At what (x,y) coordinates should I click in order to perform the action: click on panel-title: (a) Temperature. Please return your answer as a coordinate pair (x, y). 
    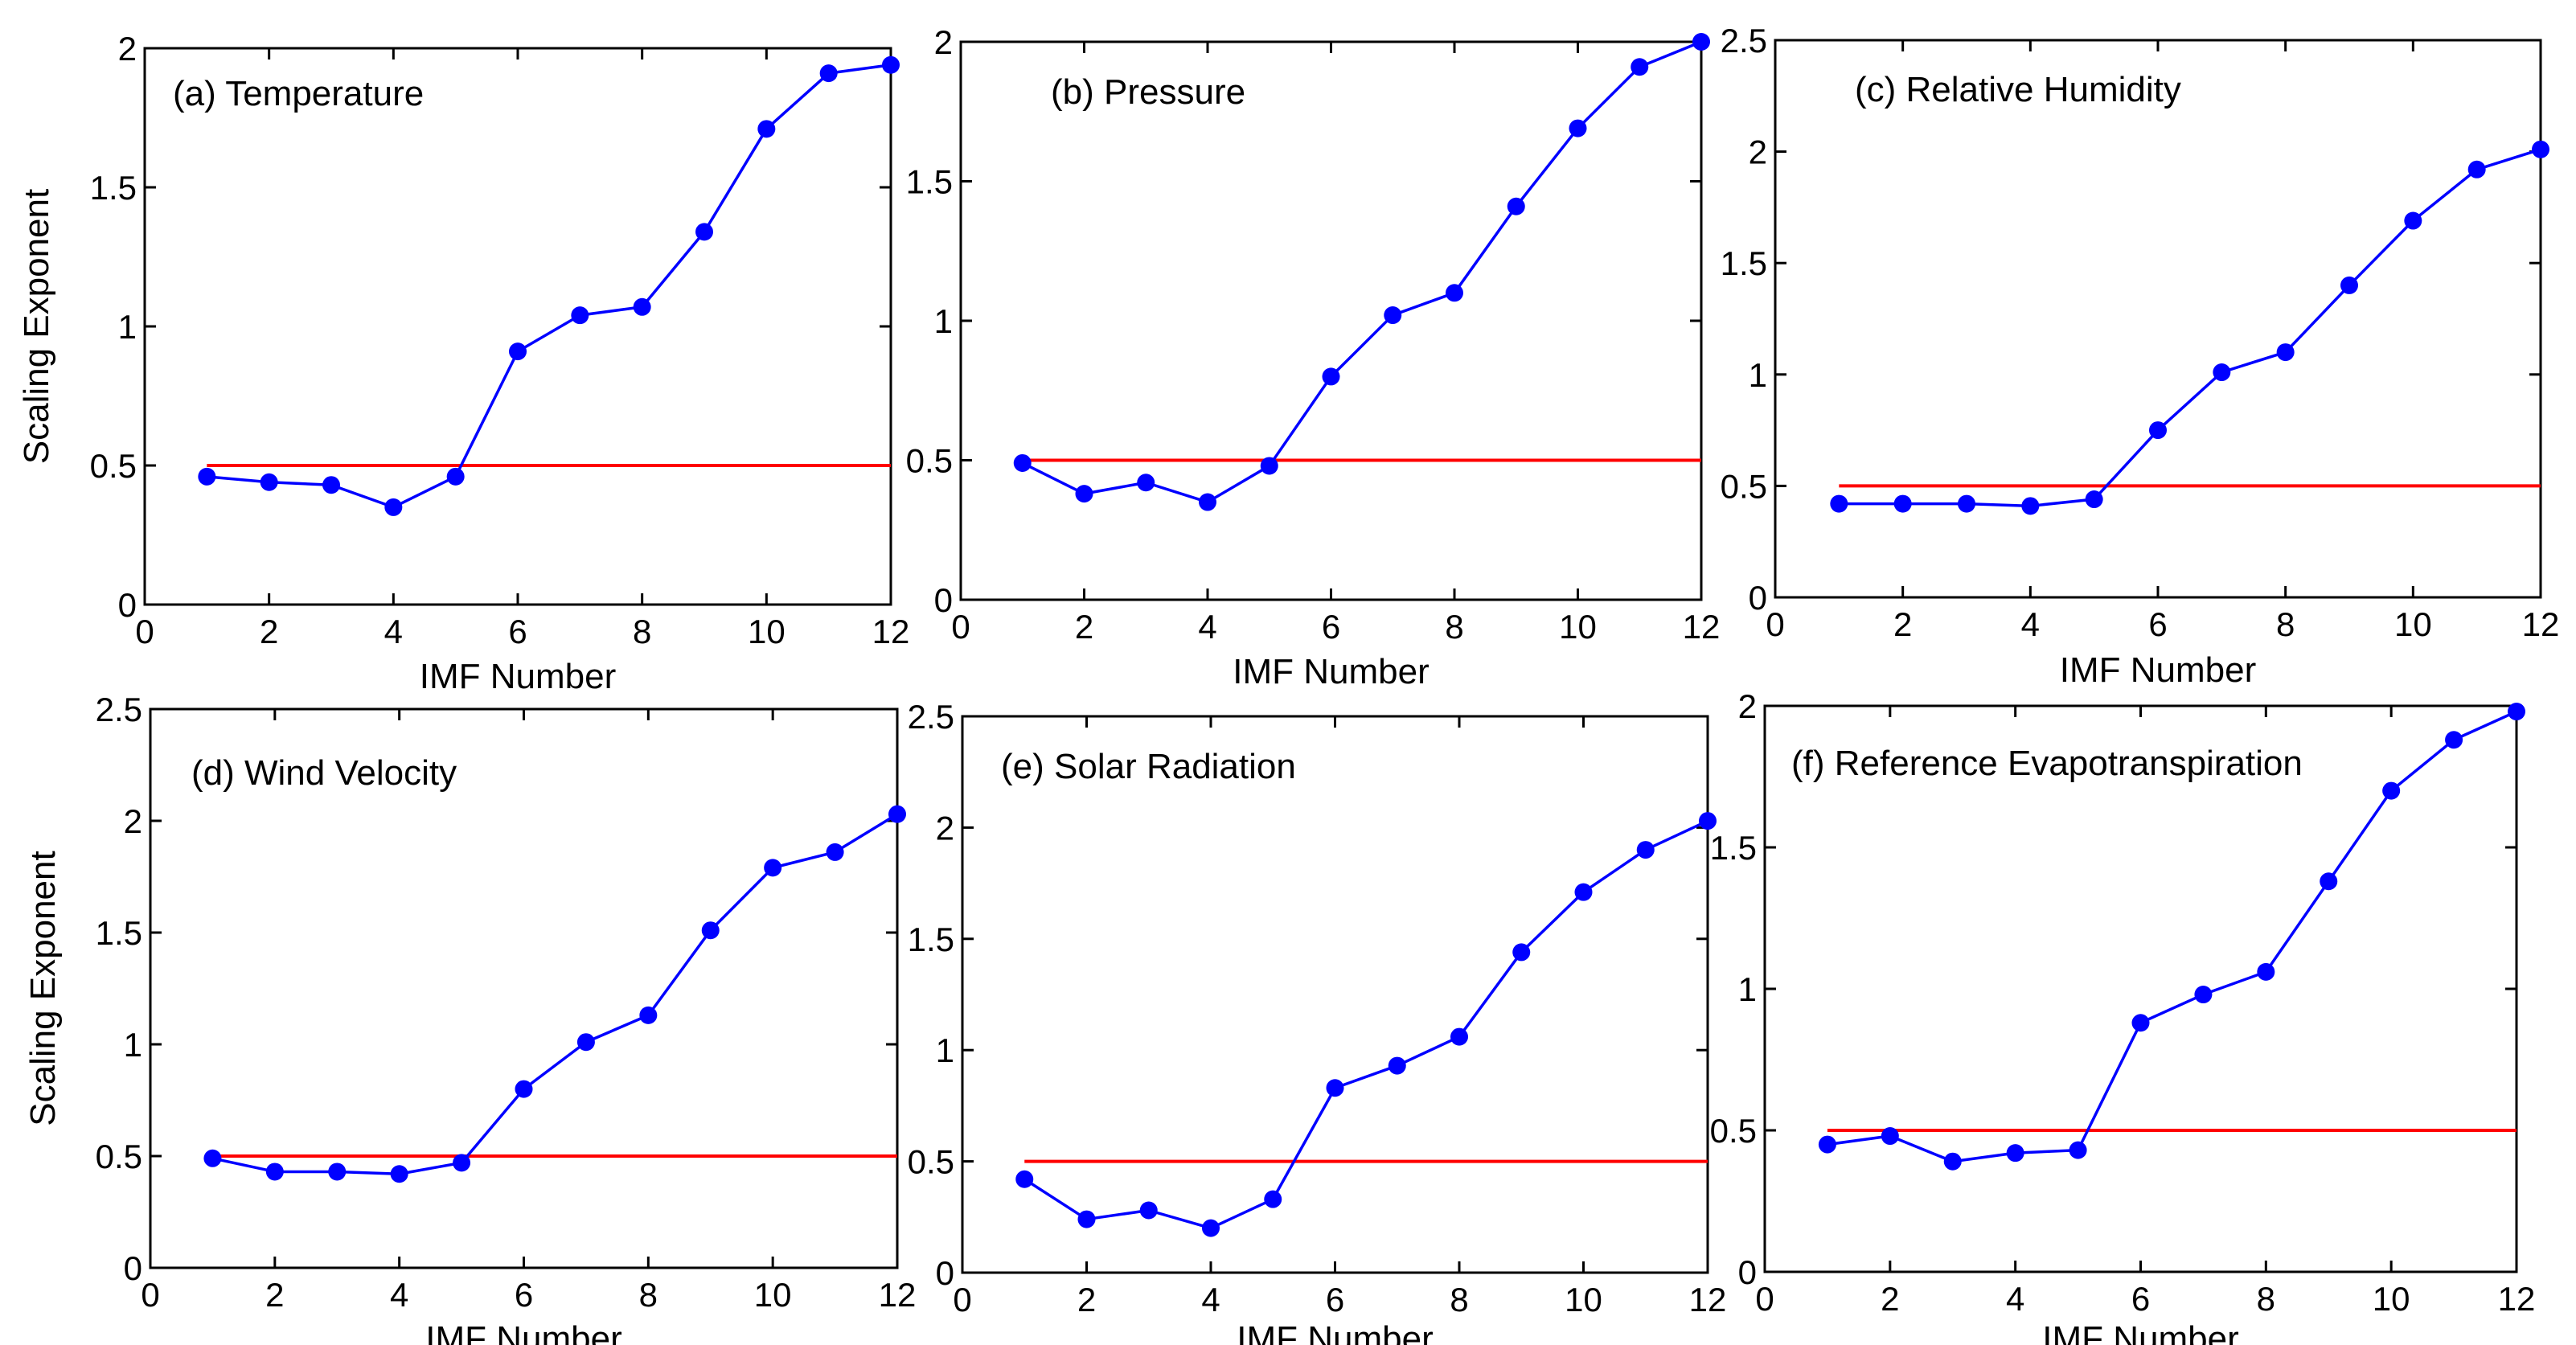
    Looking at the image, I should click on (298, 93).